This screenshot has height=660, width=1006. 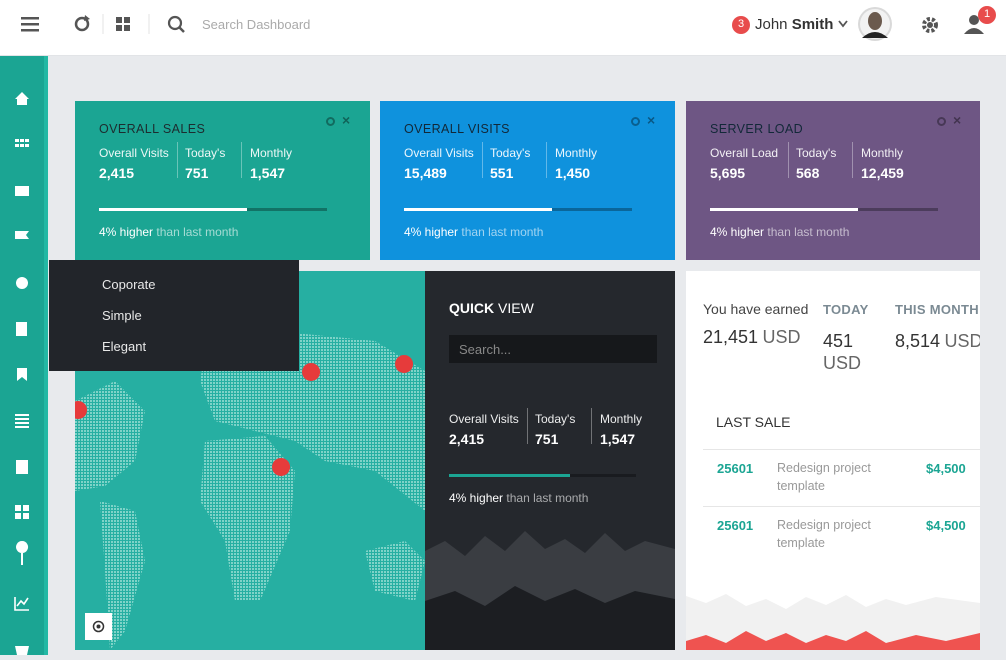 What do you see at coordinates (22, 467) in the screenshot?
I see `nav-docs` at bounding box center [22, 467].